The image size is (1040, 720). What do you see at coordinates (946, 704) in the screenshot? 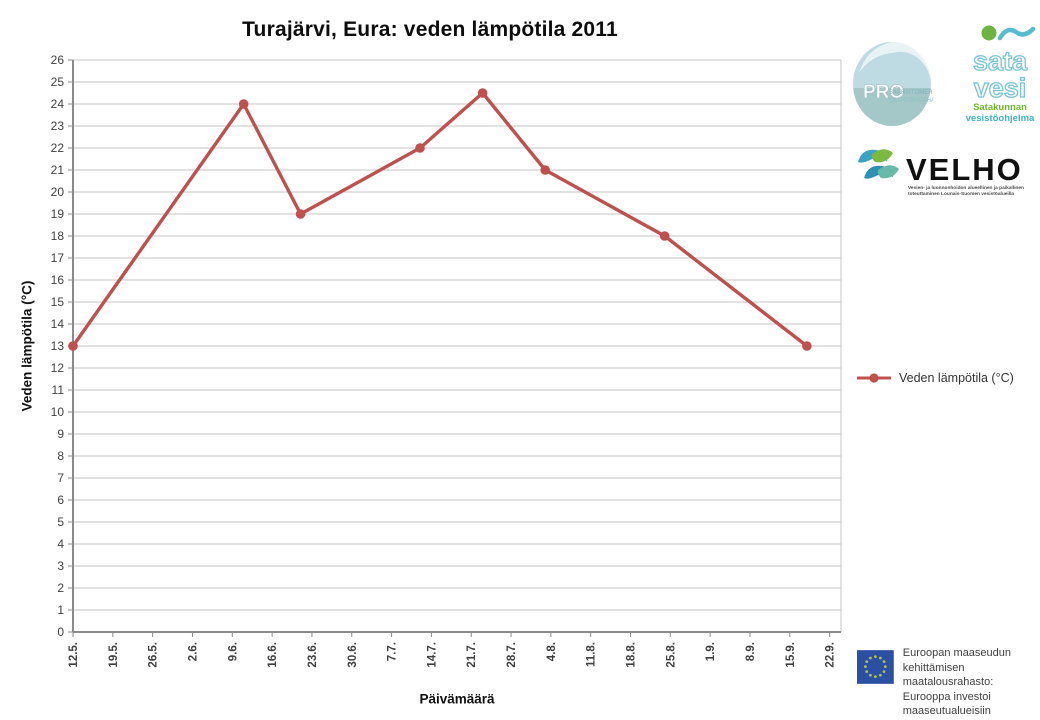
I see `eu-text-line3: Eurooppa investoi maaseutualueisiin` at bounding box center [946, 704].